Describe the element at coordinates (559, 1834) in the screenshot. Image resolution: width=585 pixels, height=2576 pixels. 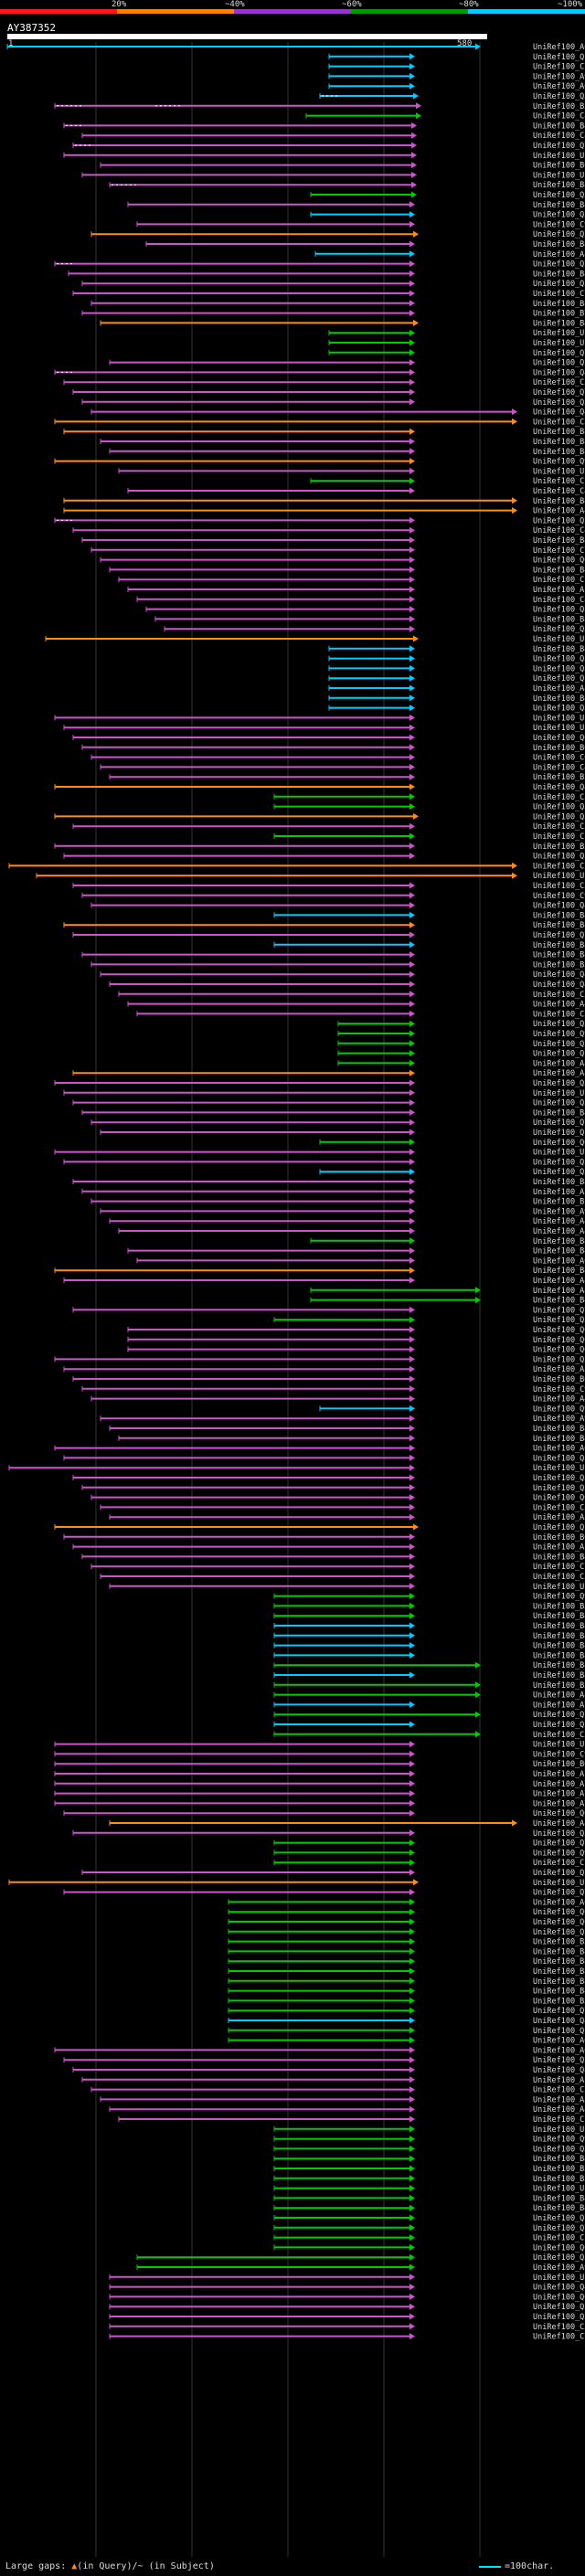
I see `hit-label-181: UniRef100_Q5W1C4` at that location.